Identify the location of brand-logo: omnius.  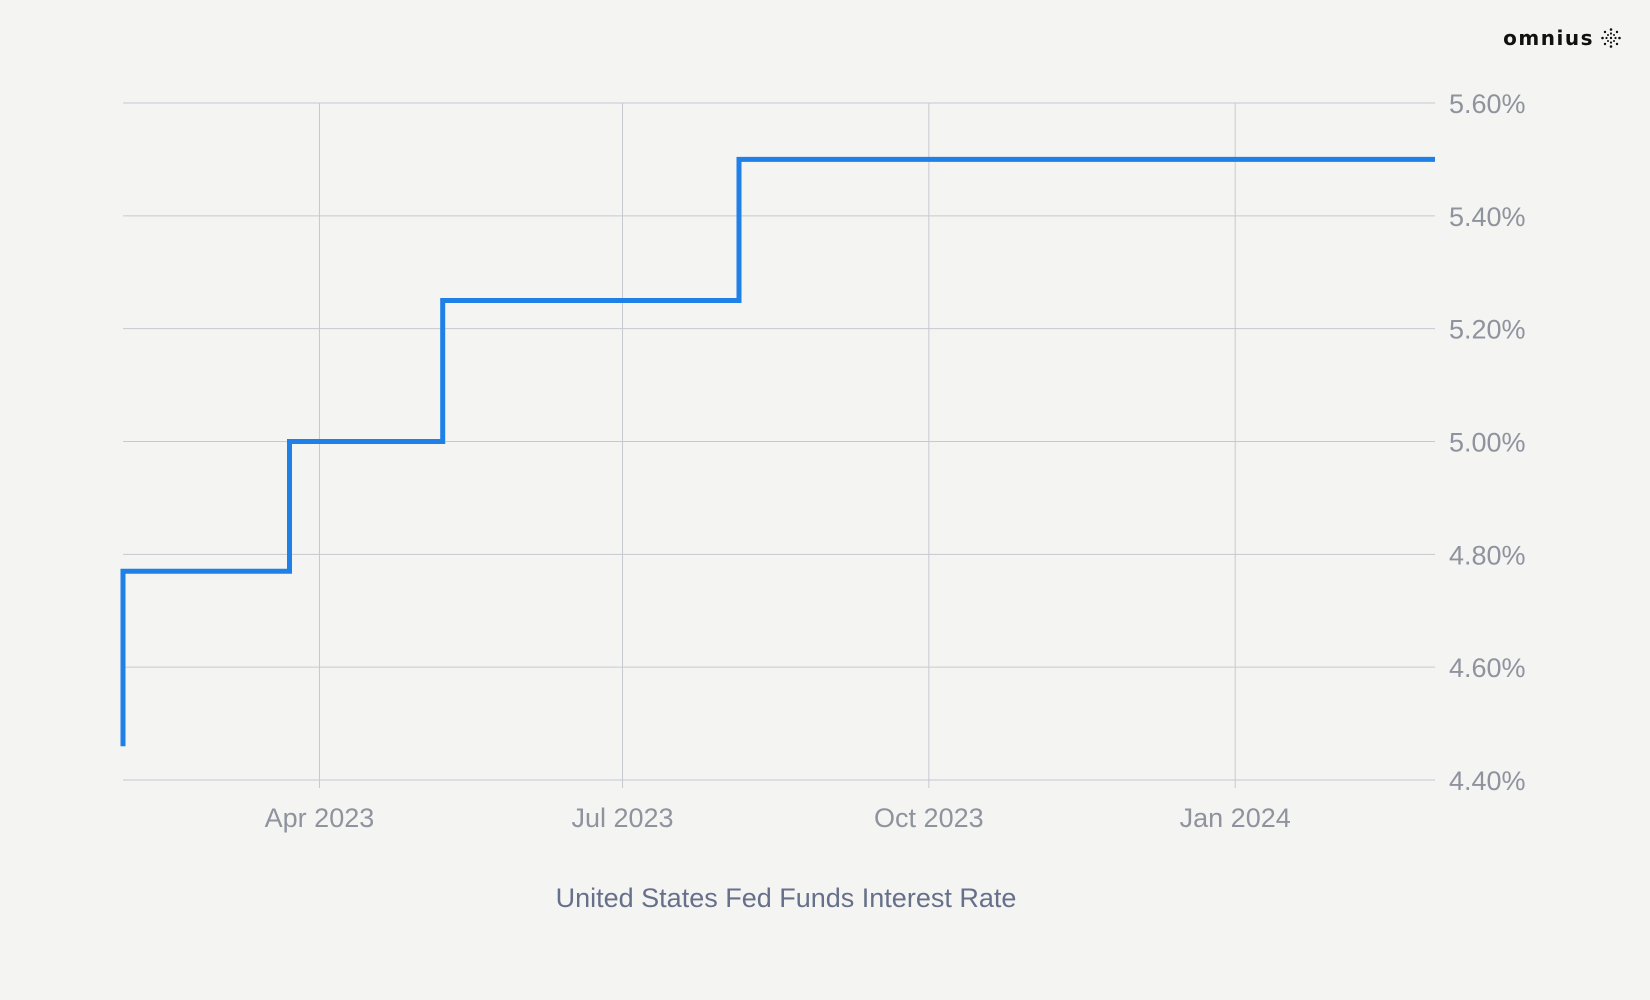
(1562, 38).